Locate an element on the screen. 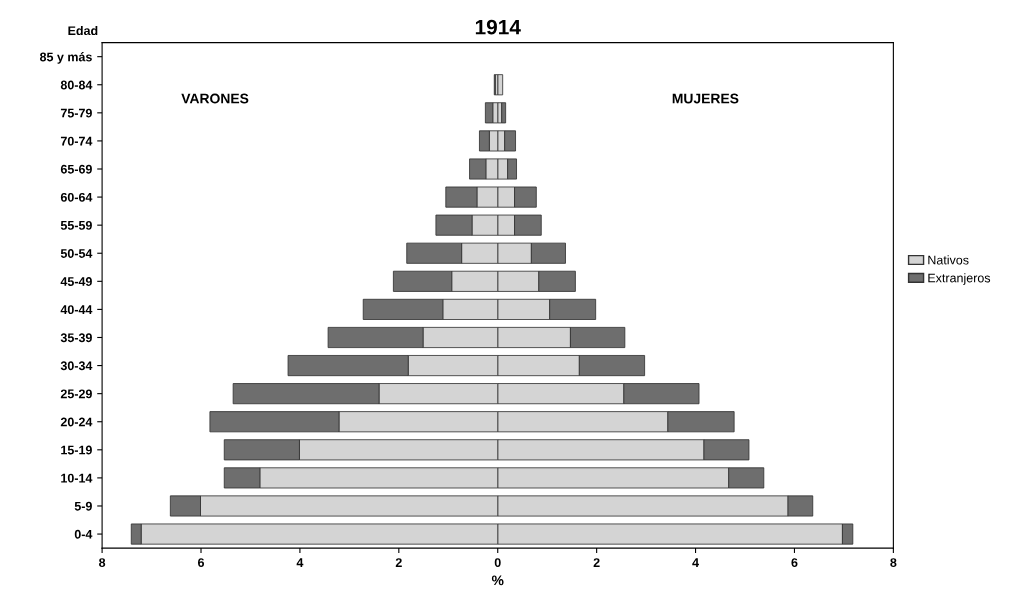 Image resolution: width=1021 pixels, height=609 pixels. y-tick-label: 0-4 is located at coordinates (83, 534).